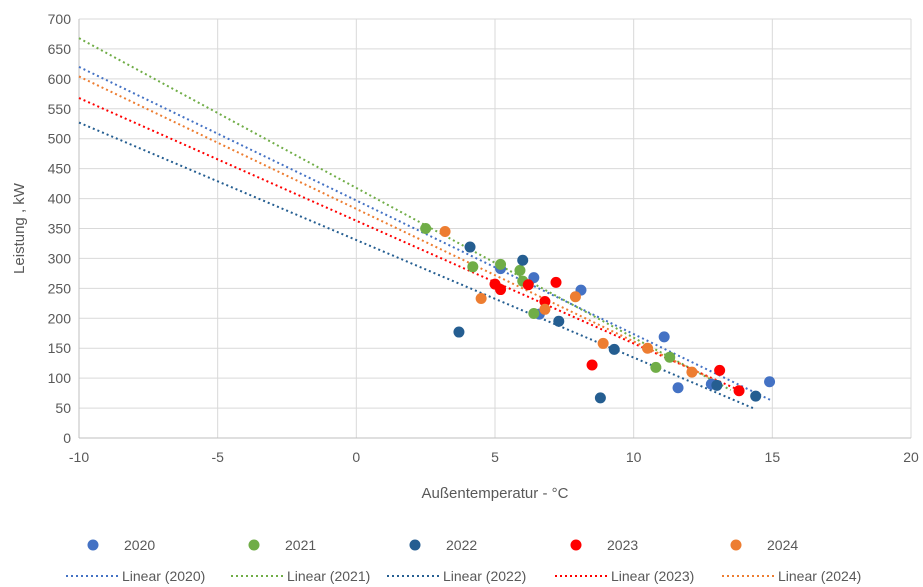 The image size is (923, 587). Describe the element at coordinates (576, 545) in the screenshot. I see `legend-marker-2023` at that location.